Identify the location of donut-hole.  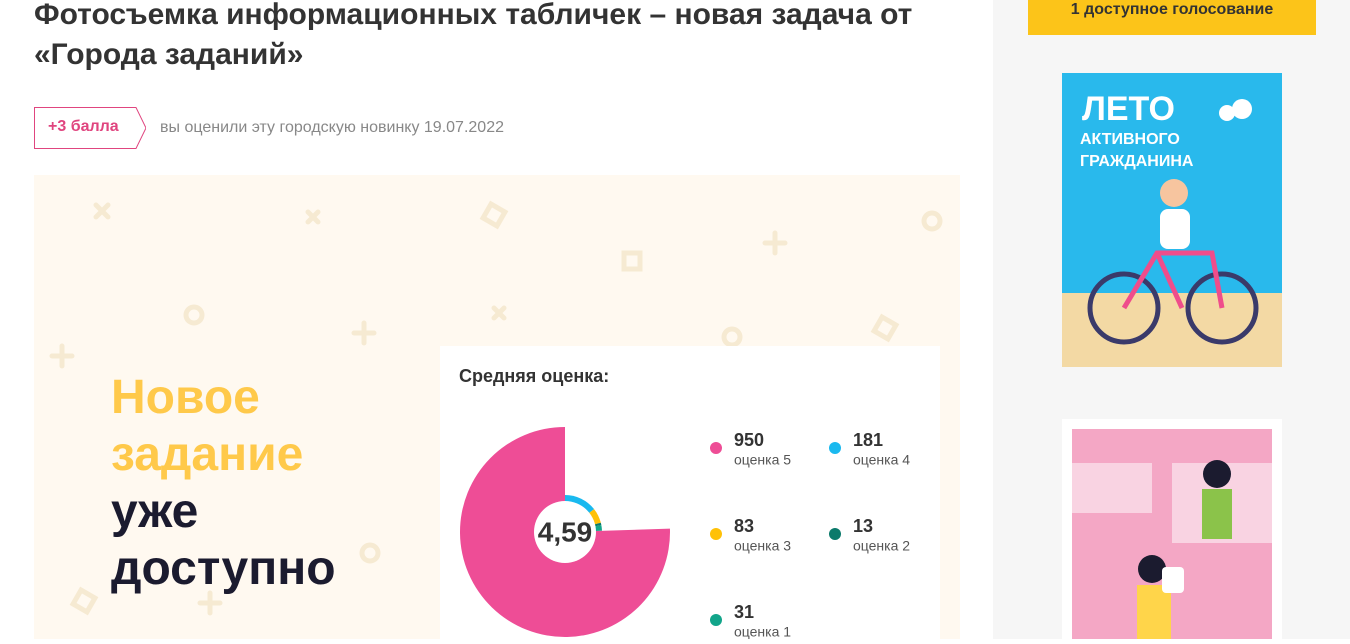
(565, 532).